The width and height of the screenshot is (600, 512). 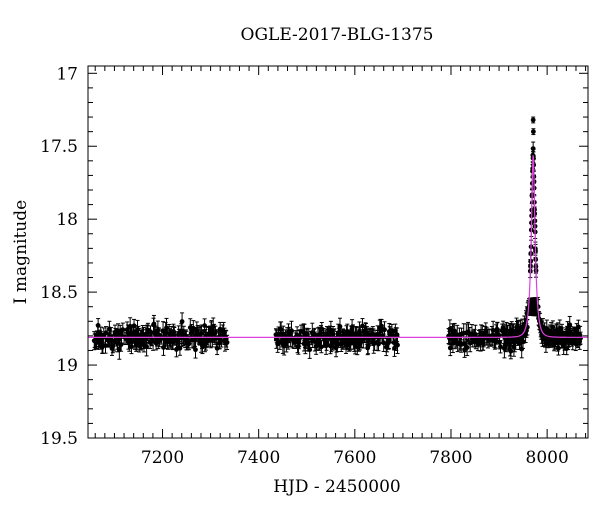 I want to click on x-axis-label: HJD - 2450000, so click(x=337, y=487).